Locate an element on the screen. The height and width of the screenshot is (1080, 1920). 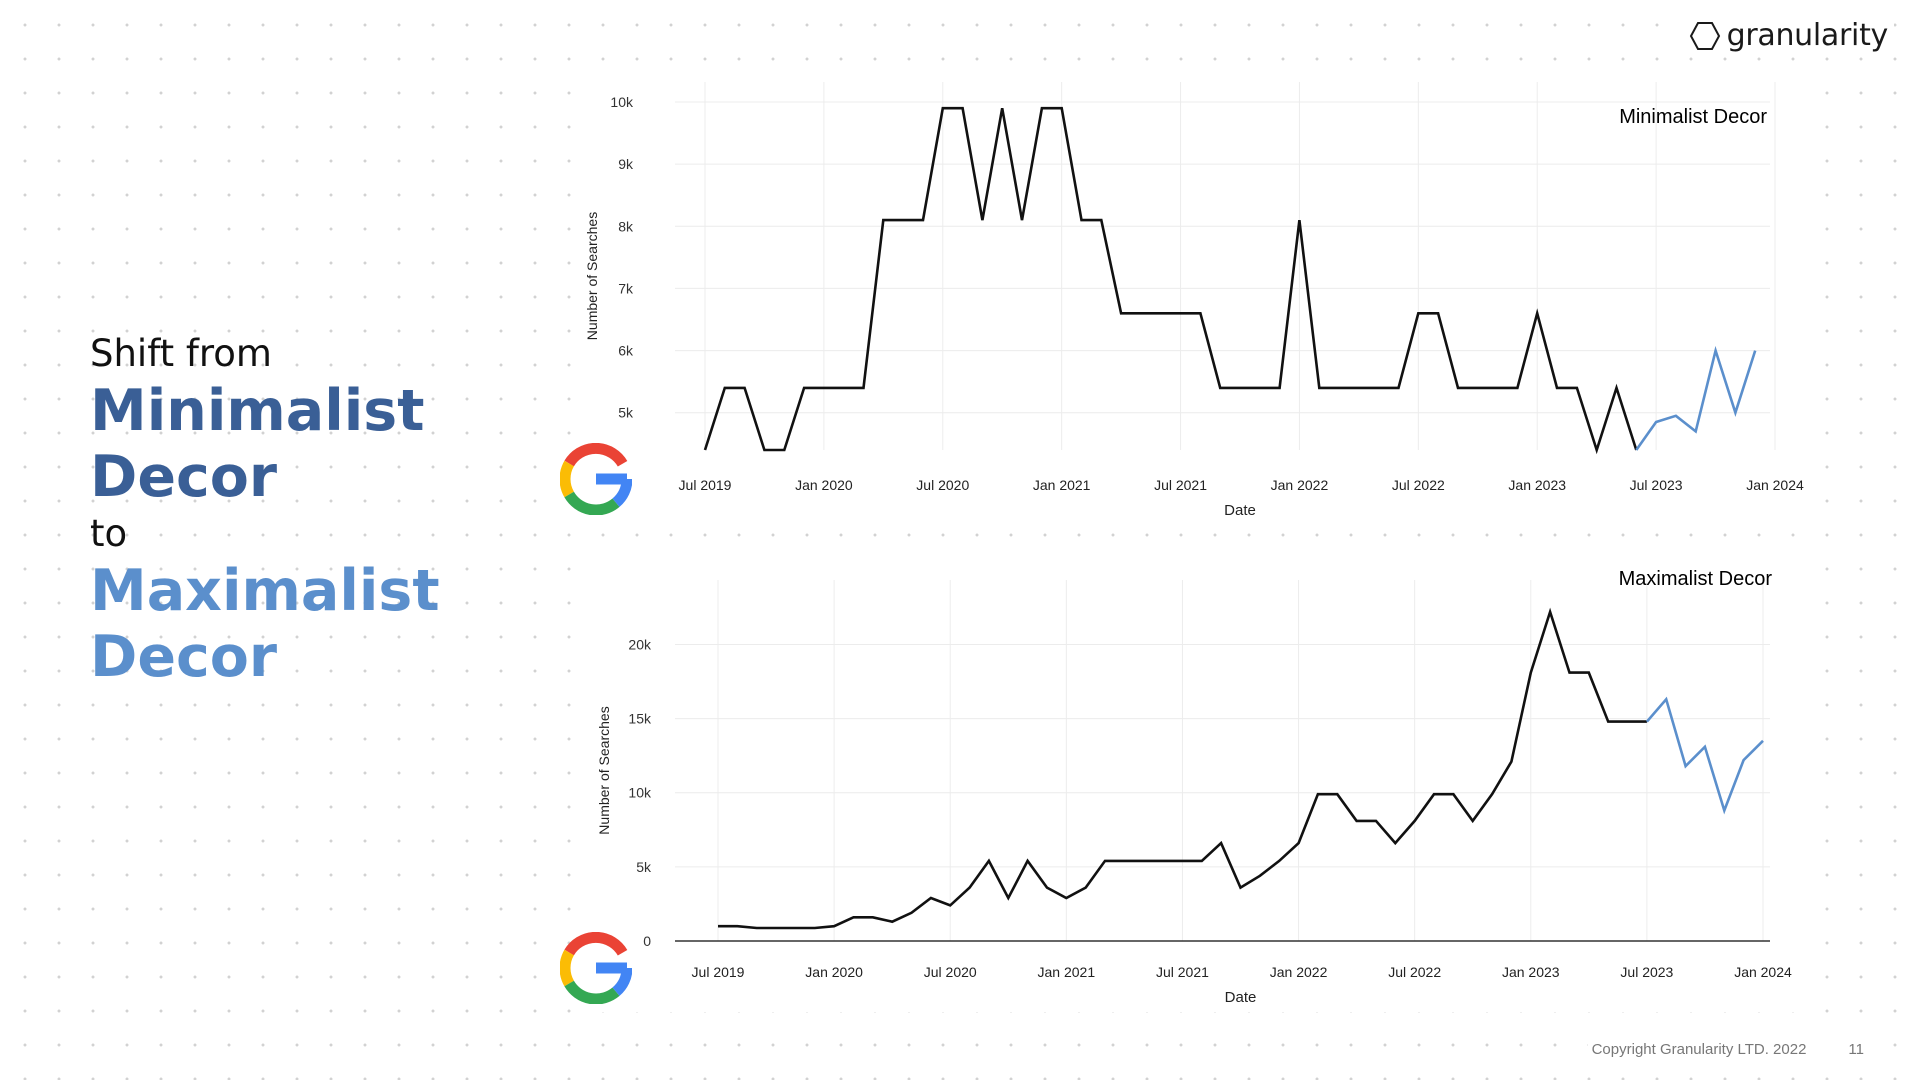
headline-line-6: Decor is located at coordinates (184, 657).